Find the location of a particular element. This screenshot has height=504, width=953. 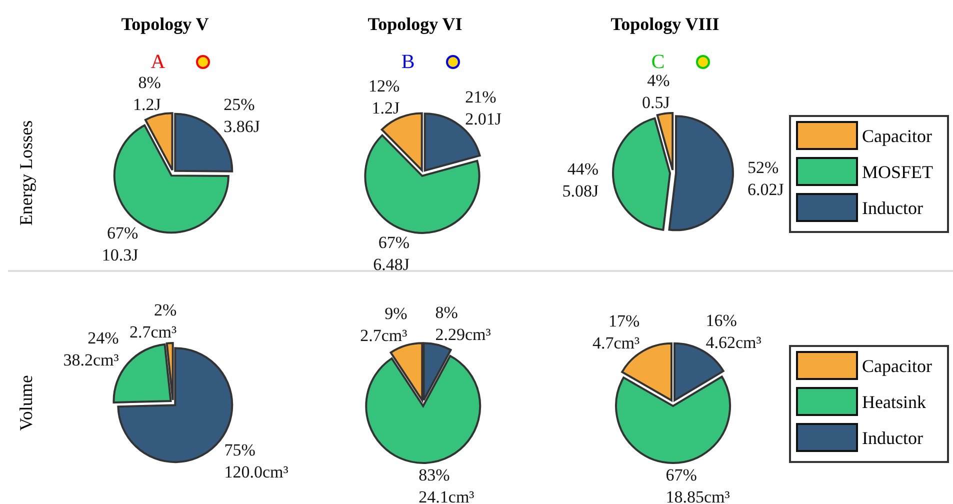

data-label: 17% 4.7cm³ is located at coordinates (616, 331).